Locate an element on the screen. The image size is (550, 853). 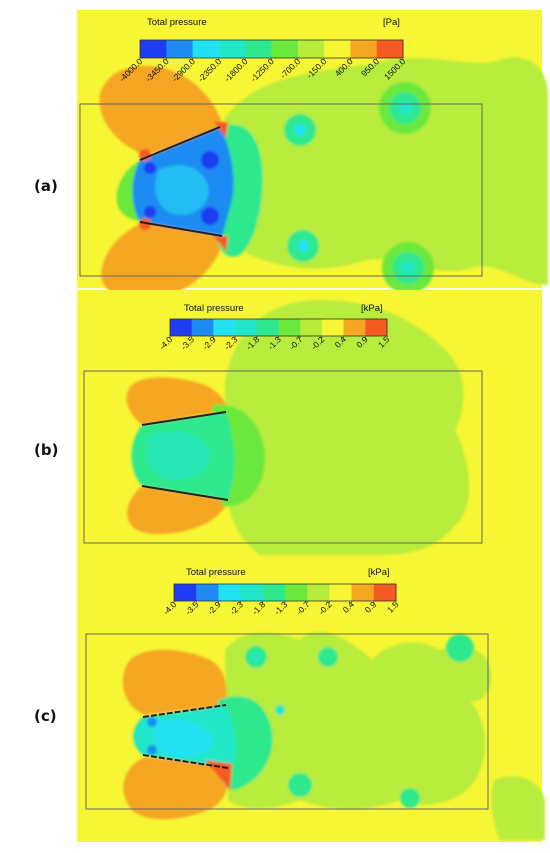
panel-b-upper-lobe is located at coordinates (177, 401).